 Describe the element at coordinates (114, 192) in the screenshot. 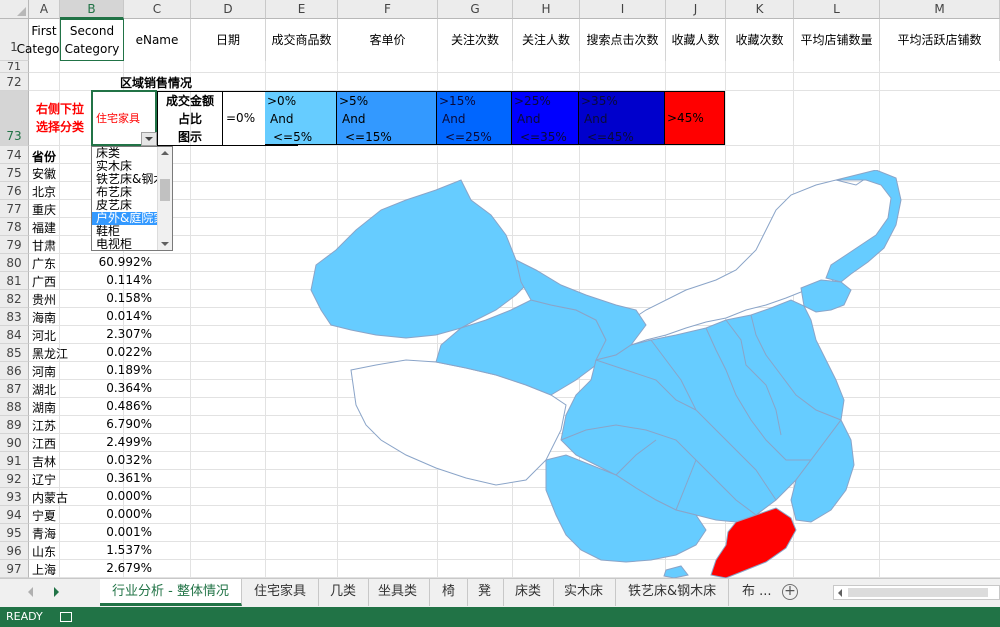

I see `dropdown-option: 布艺床` at that location.